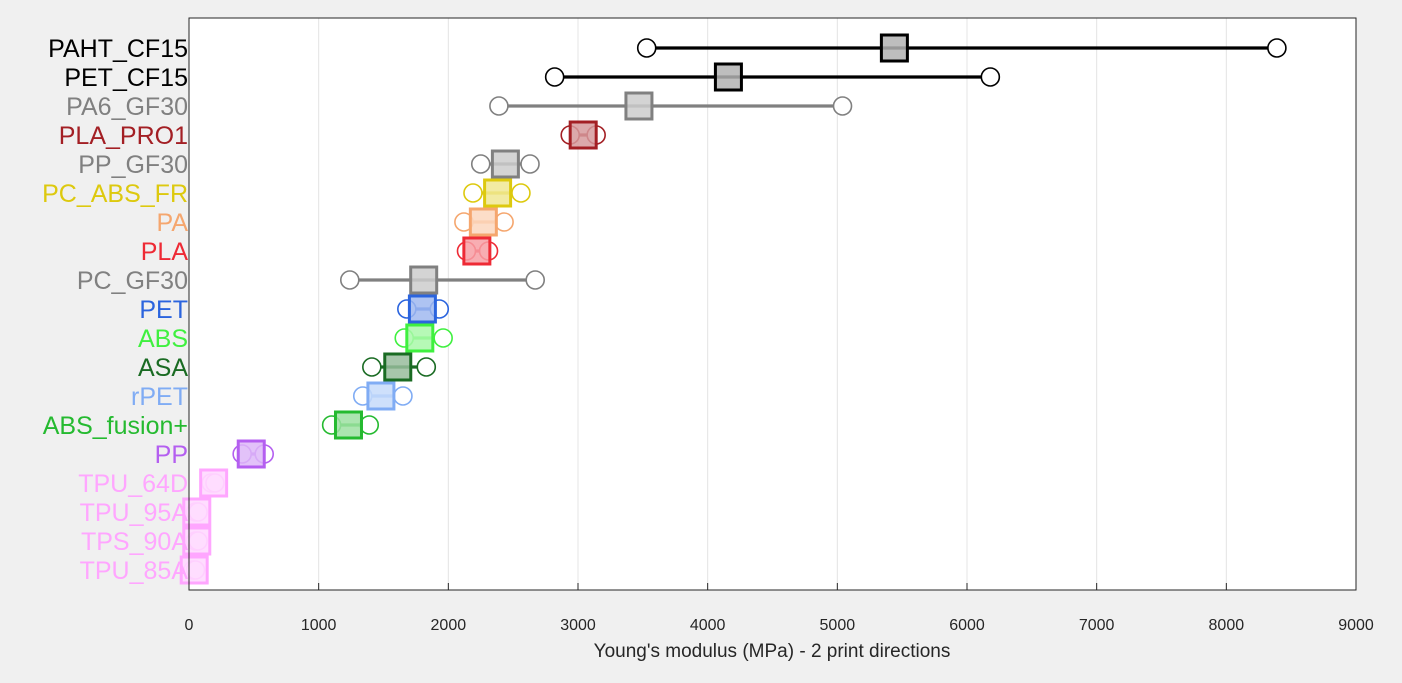 The width and height of the screenshot is (1402, 683). I want to click on x-tick-label: 5000, so click(838, 625).